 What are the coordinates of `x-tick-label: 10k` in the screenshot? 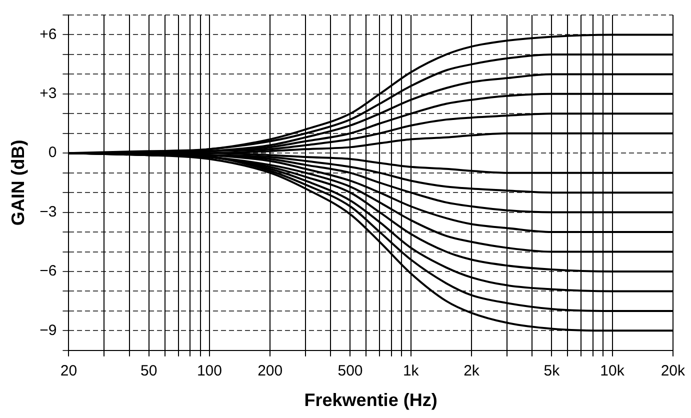 It's located at (612, 371).